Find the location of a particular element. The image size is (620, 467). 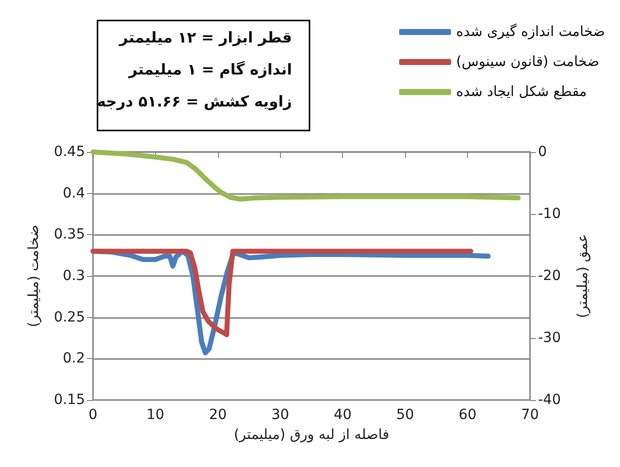

x-tick-label: 0 is located at coordinates (93, 415).